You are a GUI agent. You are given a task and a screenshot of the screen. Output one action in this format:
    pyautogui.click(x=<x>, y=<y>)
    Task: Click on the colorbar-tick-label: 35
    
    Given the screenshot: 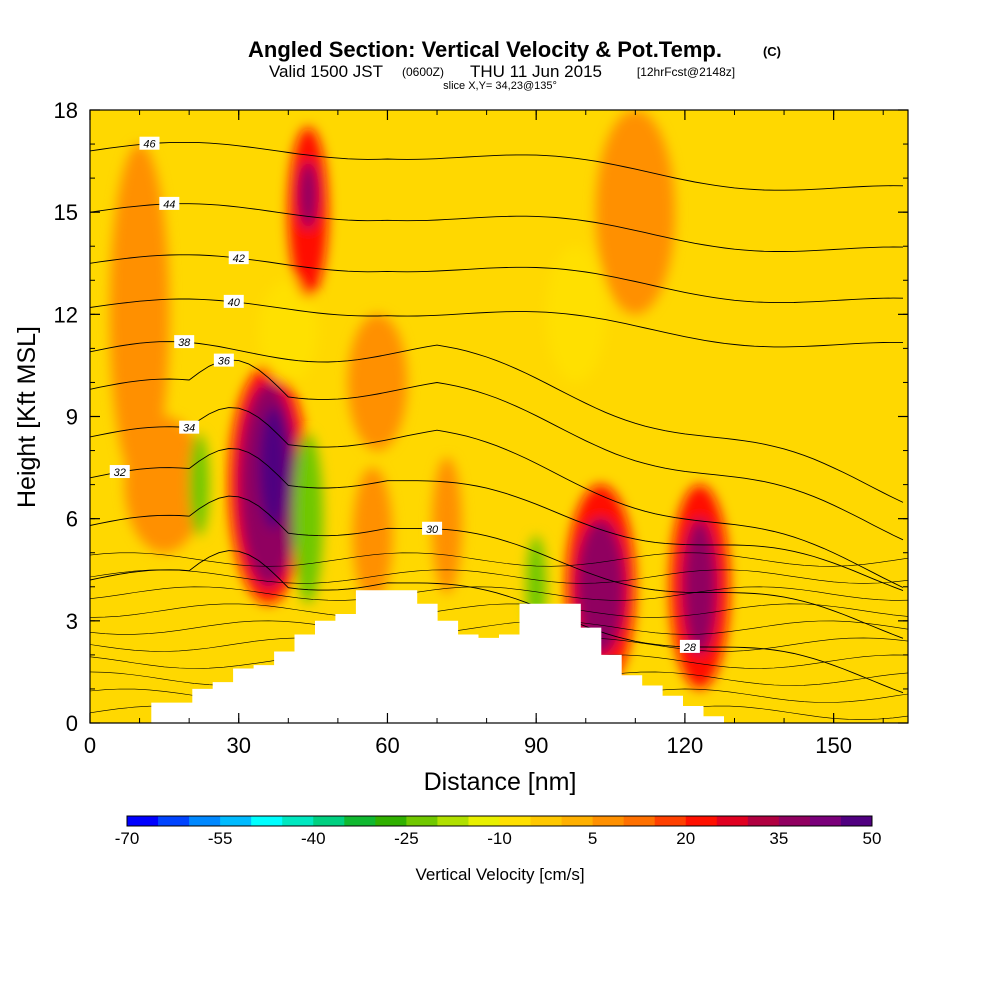 What is the action you would take?
    pyautogui.click(x=778, y=838)
    